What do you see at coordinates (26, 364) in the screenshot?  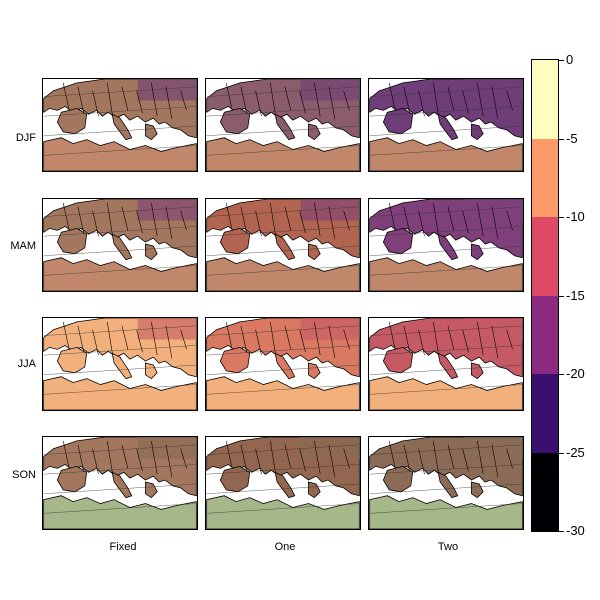 I see `row-label-jja: JJA` at bounding box center [26, 364].